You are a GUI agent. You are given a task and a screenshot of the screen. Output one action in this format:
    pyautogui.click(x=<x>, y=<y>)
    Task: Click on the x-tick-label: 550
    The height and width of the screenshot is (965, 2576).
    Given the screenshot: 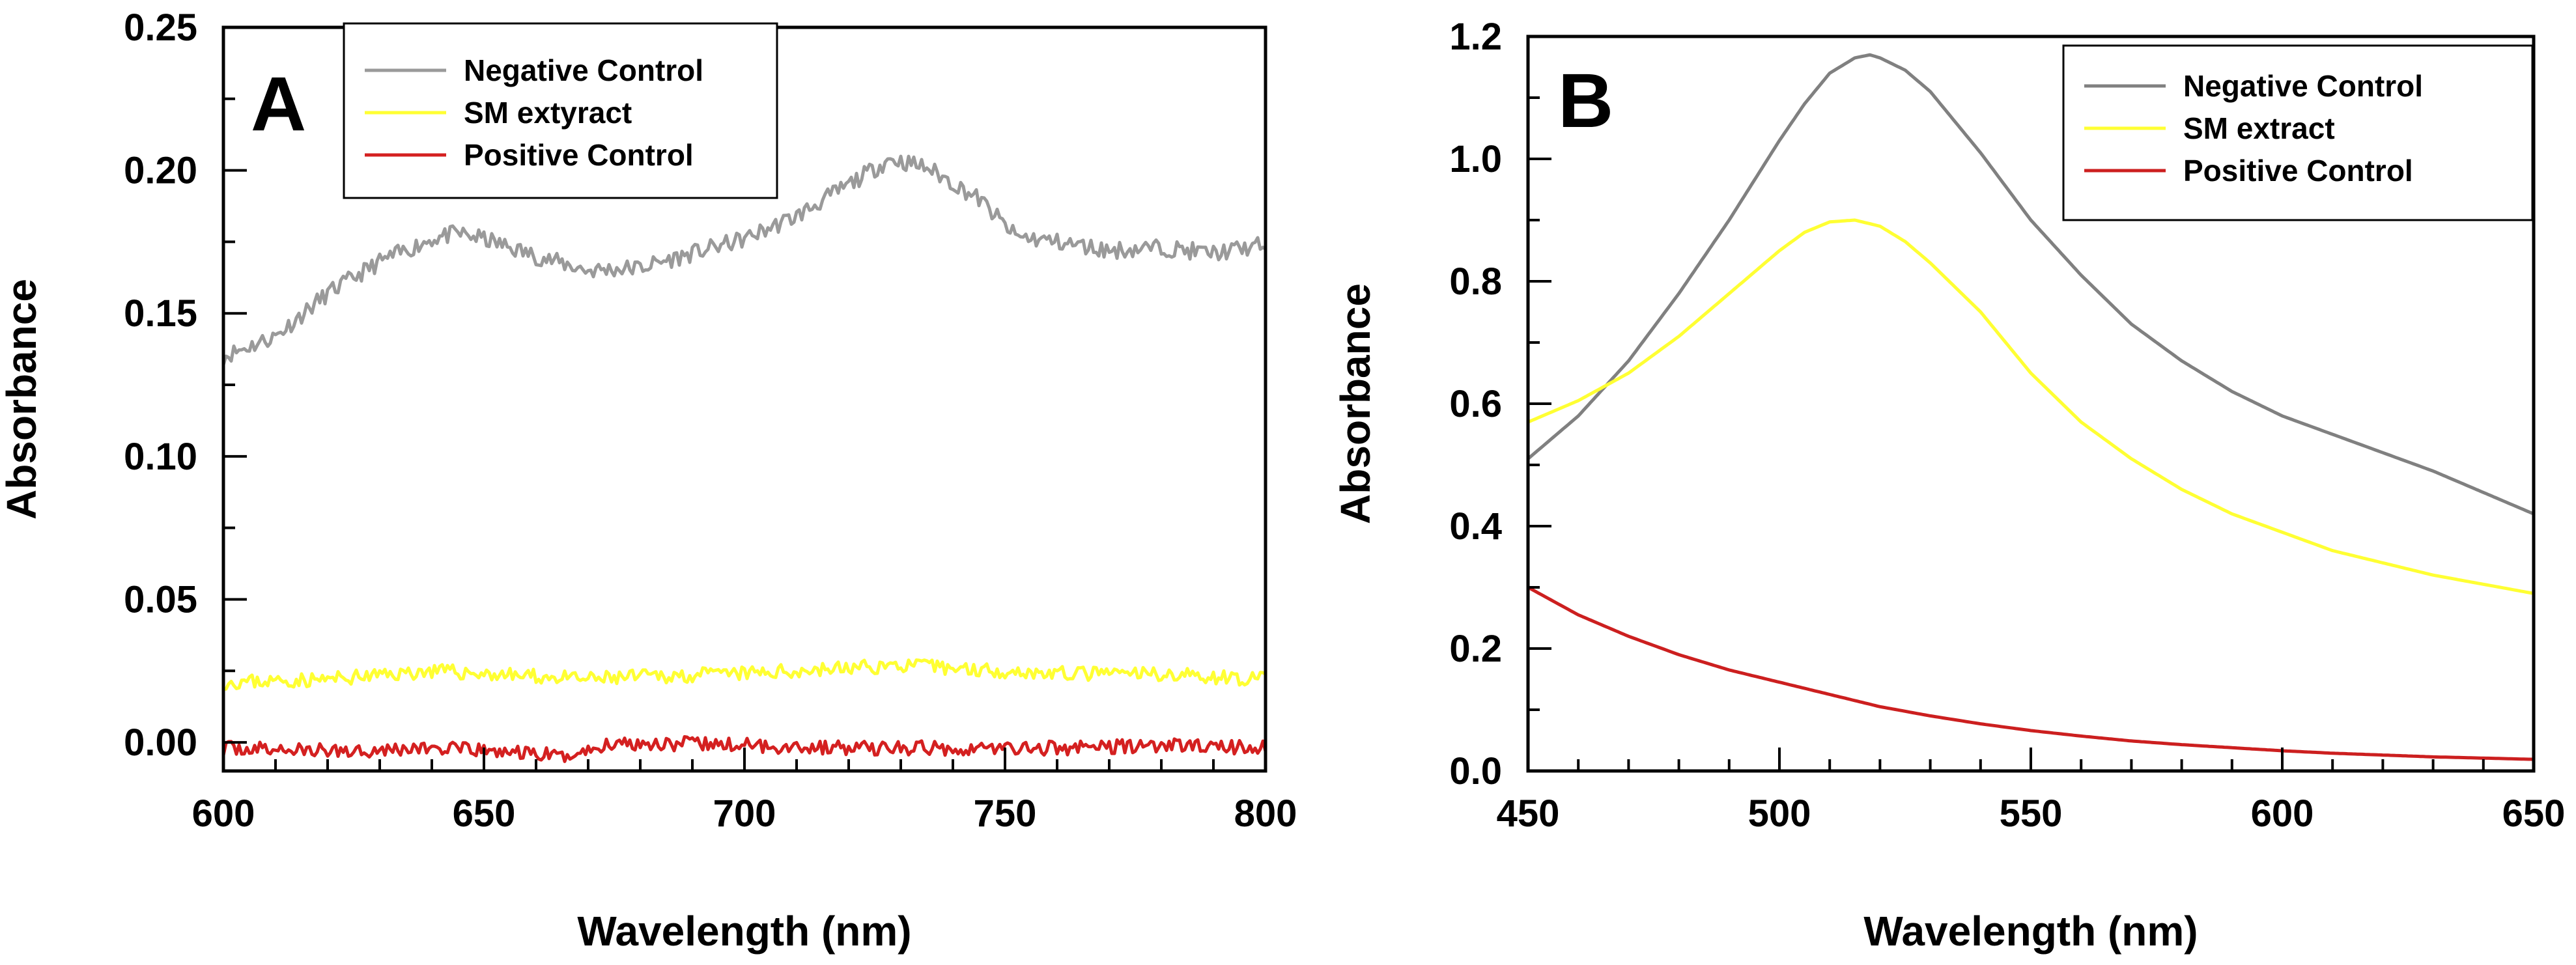 What is the action you would take?
    pyautogui.click(x=2031, y=813)
    